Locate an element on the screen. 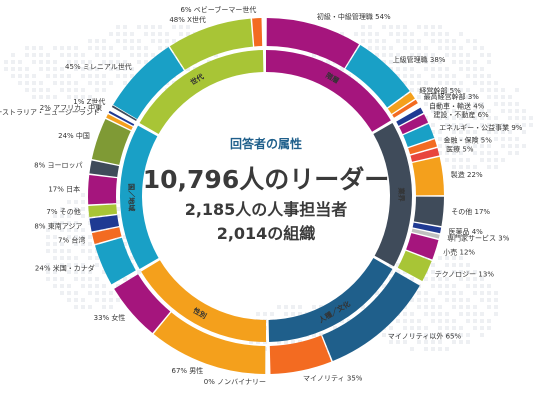 The image size is (546, 400). slice-name: 建設・不動産 is located at coordinates (455, 114).